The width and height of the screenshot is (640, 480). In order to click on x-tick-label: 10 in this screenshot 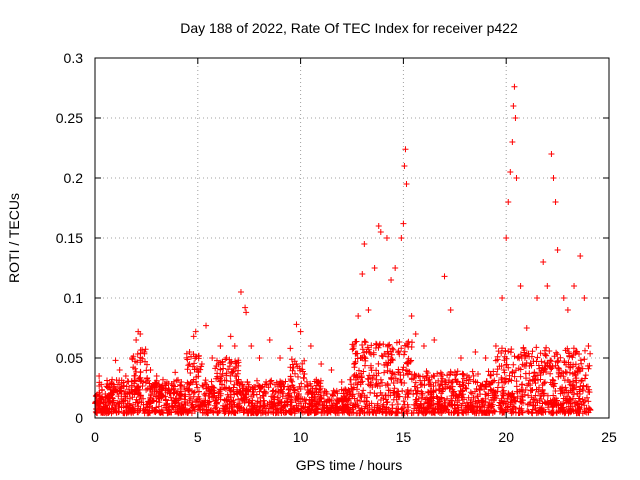, I will do `click(301, 437)`.